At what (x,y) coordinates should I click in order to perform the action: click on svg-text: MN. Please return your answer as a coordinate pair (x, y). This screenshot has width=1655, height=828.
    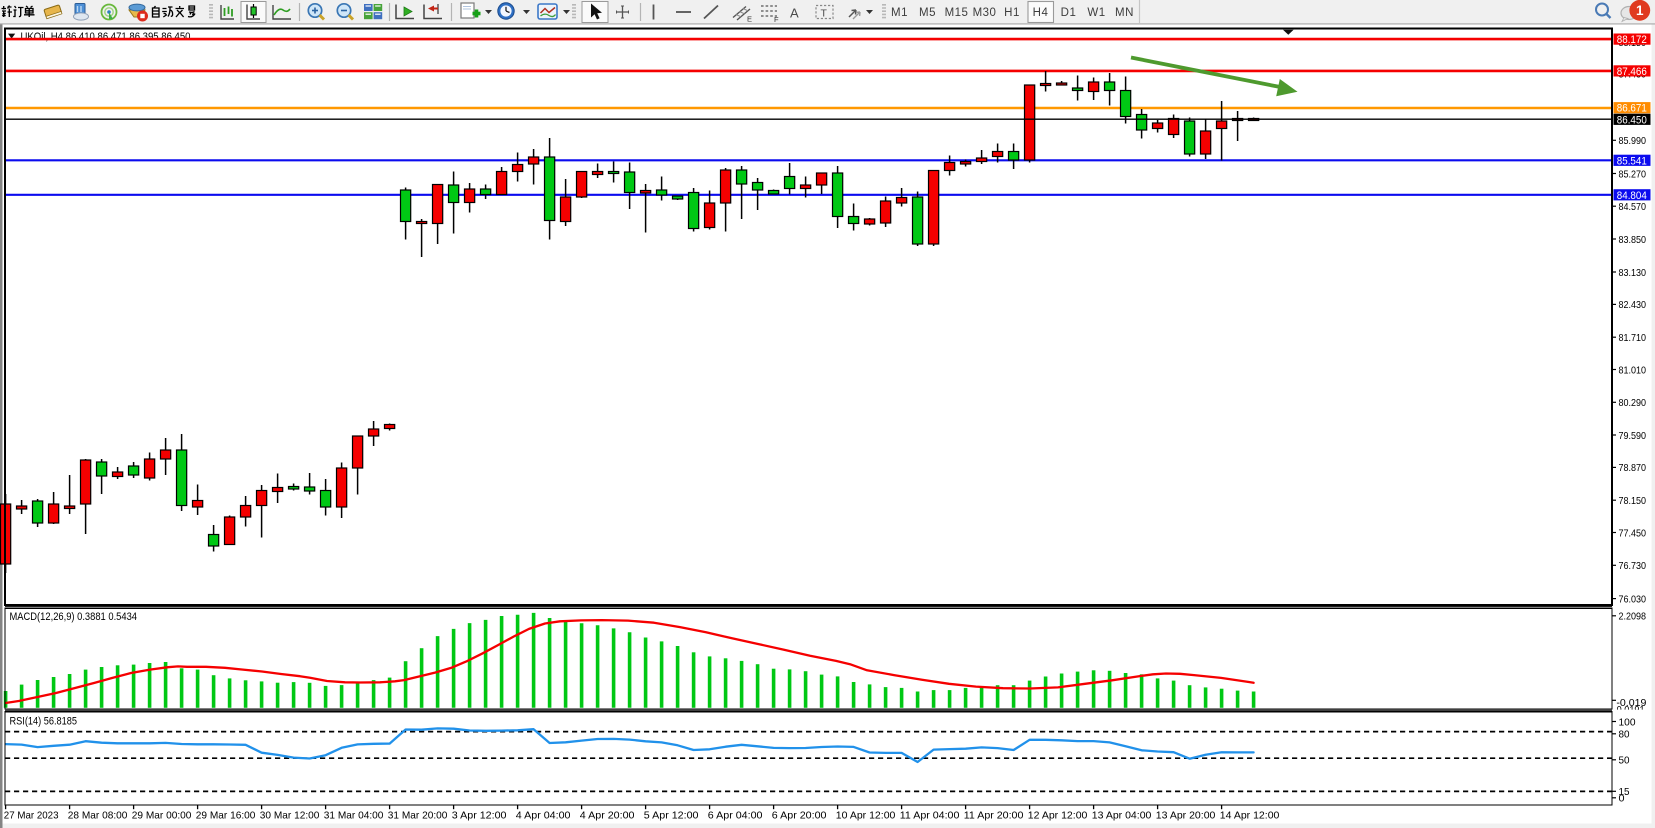
    Looking at the image, I should click on (1124, 13).